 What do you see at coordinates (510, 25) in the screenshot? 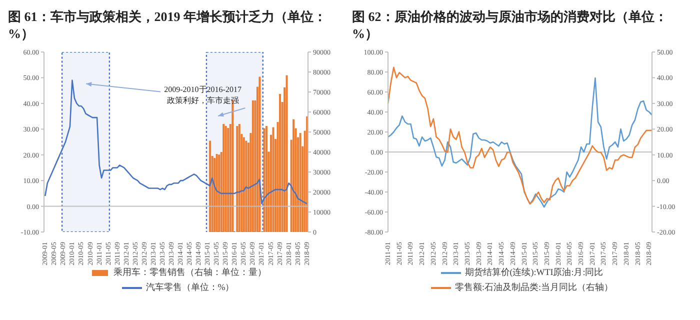
I see `chart-title: 图 62：原油价格的波动与原油市场的消费对比（单位：%）` at bounding box center [510, 25].